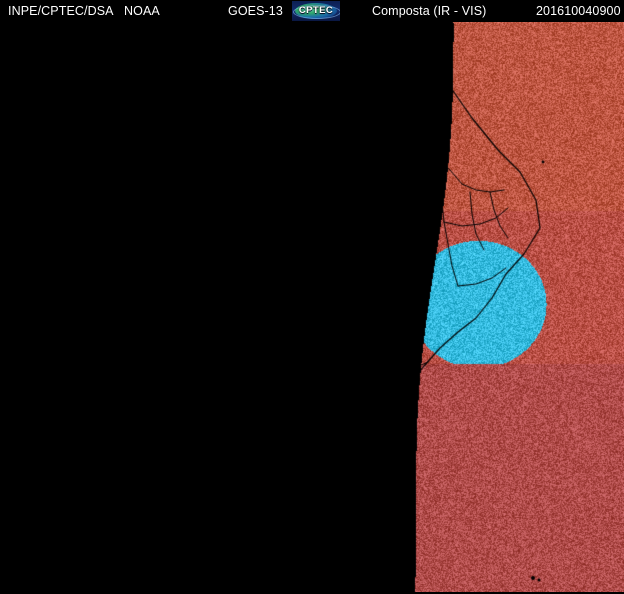 This screenshot has height=594, width=624. I want to click on satellite-label: GOES-13, so click(255, 11).